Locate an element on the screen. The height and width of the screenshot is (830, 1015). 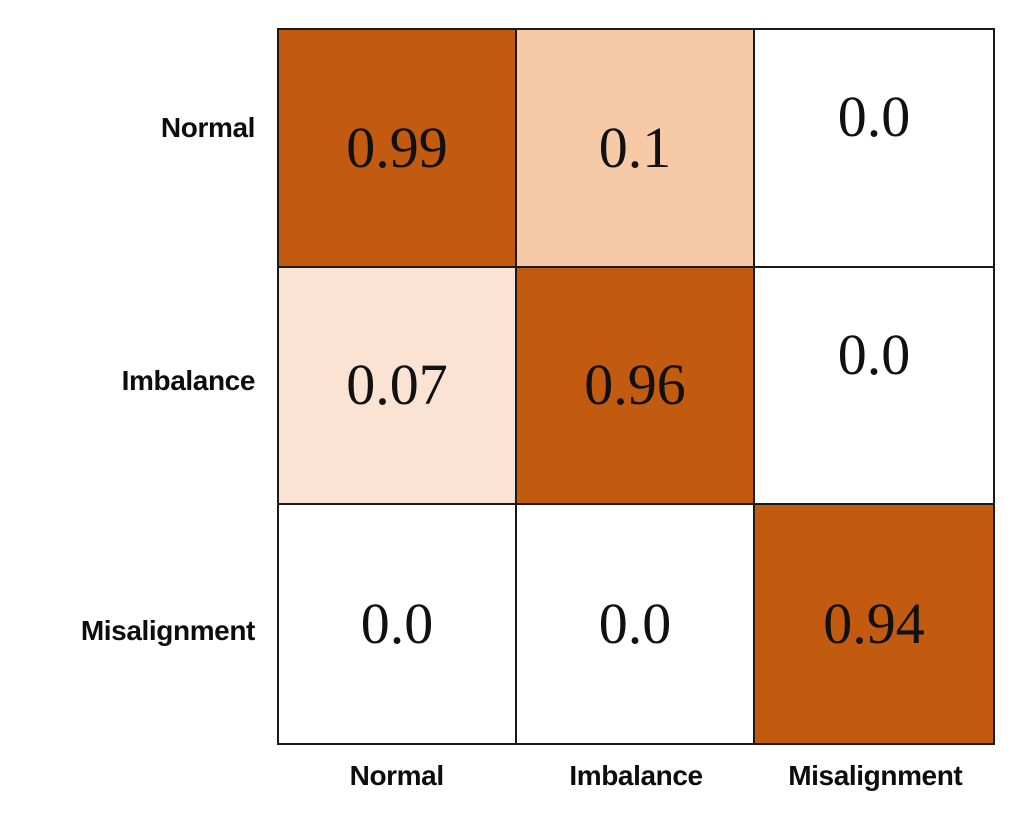
cell-normal-normal: 0.99 is located at coordinates (398, 149).